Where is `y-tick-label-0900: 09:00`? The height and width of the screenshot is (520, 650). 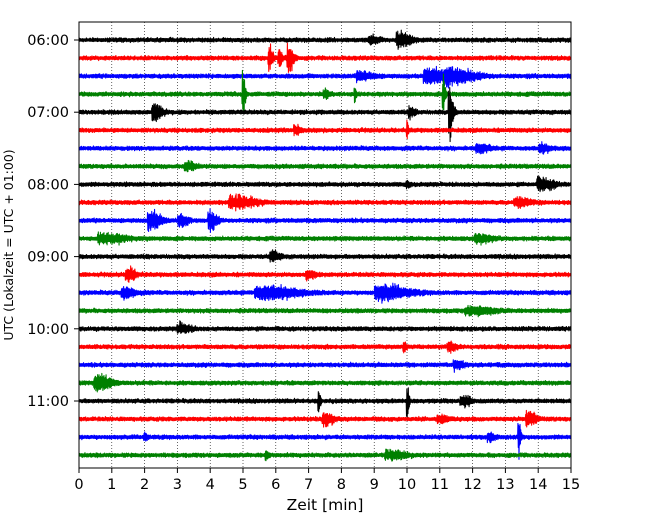
y-tick-label-0900: 09:00 is located at coordinates (48, 258).